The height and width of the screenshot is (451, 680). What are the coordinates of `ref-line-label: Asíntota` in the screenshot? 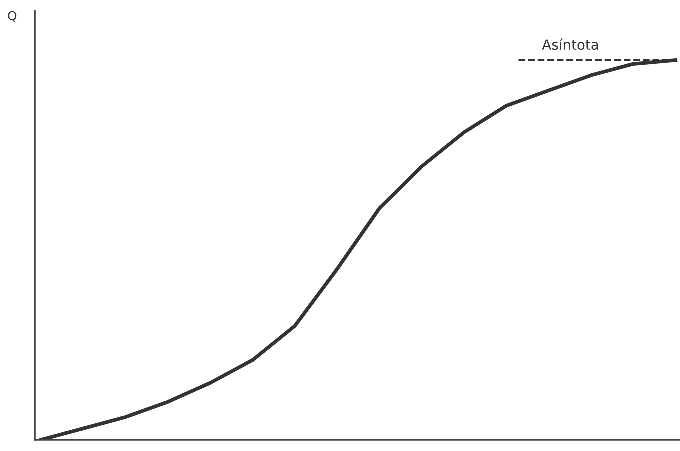 It's located at (570, 44).